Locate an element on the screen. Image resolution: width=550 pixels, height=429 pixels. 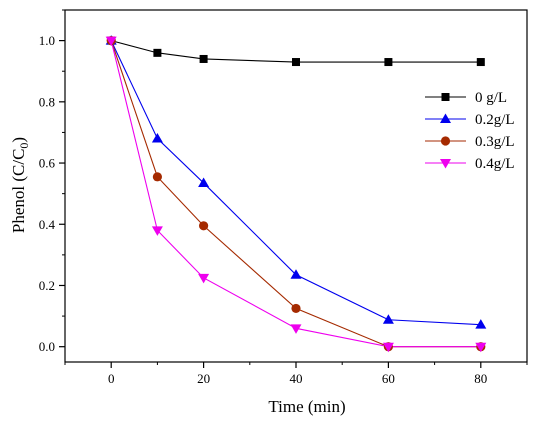
legend-label: 0.3g/L is located at coordinates (495, 142).